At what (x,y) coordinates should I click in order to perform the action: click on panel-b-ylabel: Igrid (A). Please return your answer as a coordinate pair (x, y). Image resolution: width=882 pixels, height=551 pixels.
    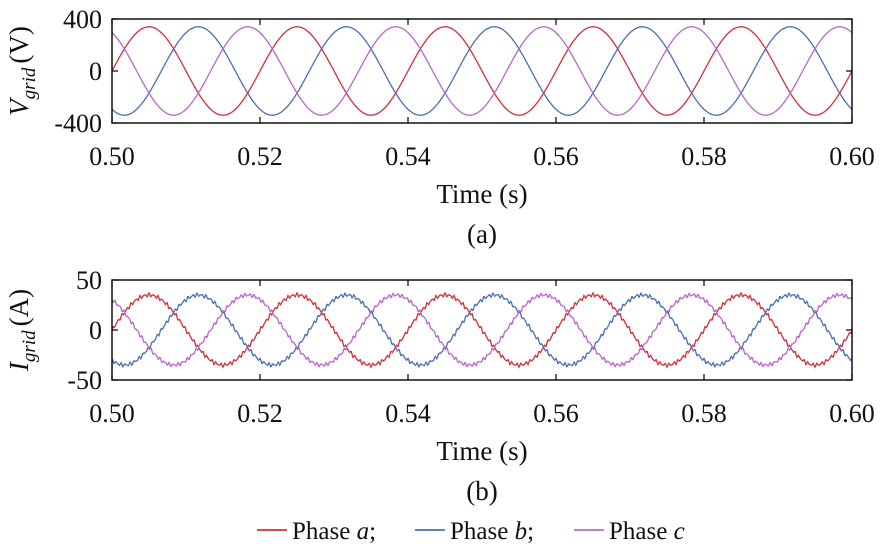
    Looking at the image, I should click on (22, 330).